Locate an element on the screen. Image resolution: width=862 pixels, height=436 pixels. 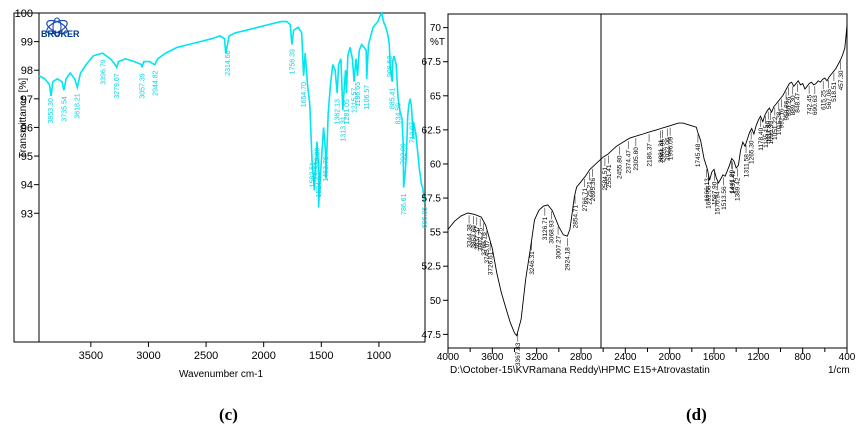
chart-c-peak-label: 908.60 is located at coordinates (390, 67).